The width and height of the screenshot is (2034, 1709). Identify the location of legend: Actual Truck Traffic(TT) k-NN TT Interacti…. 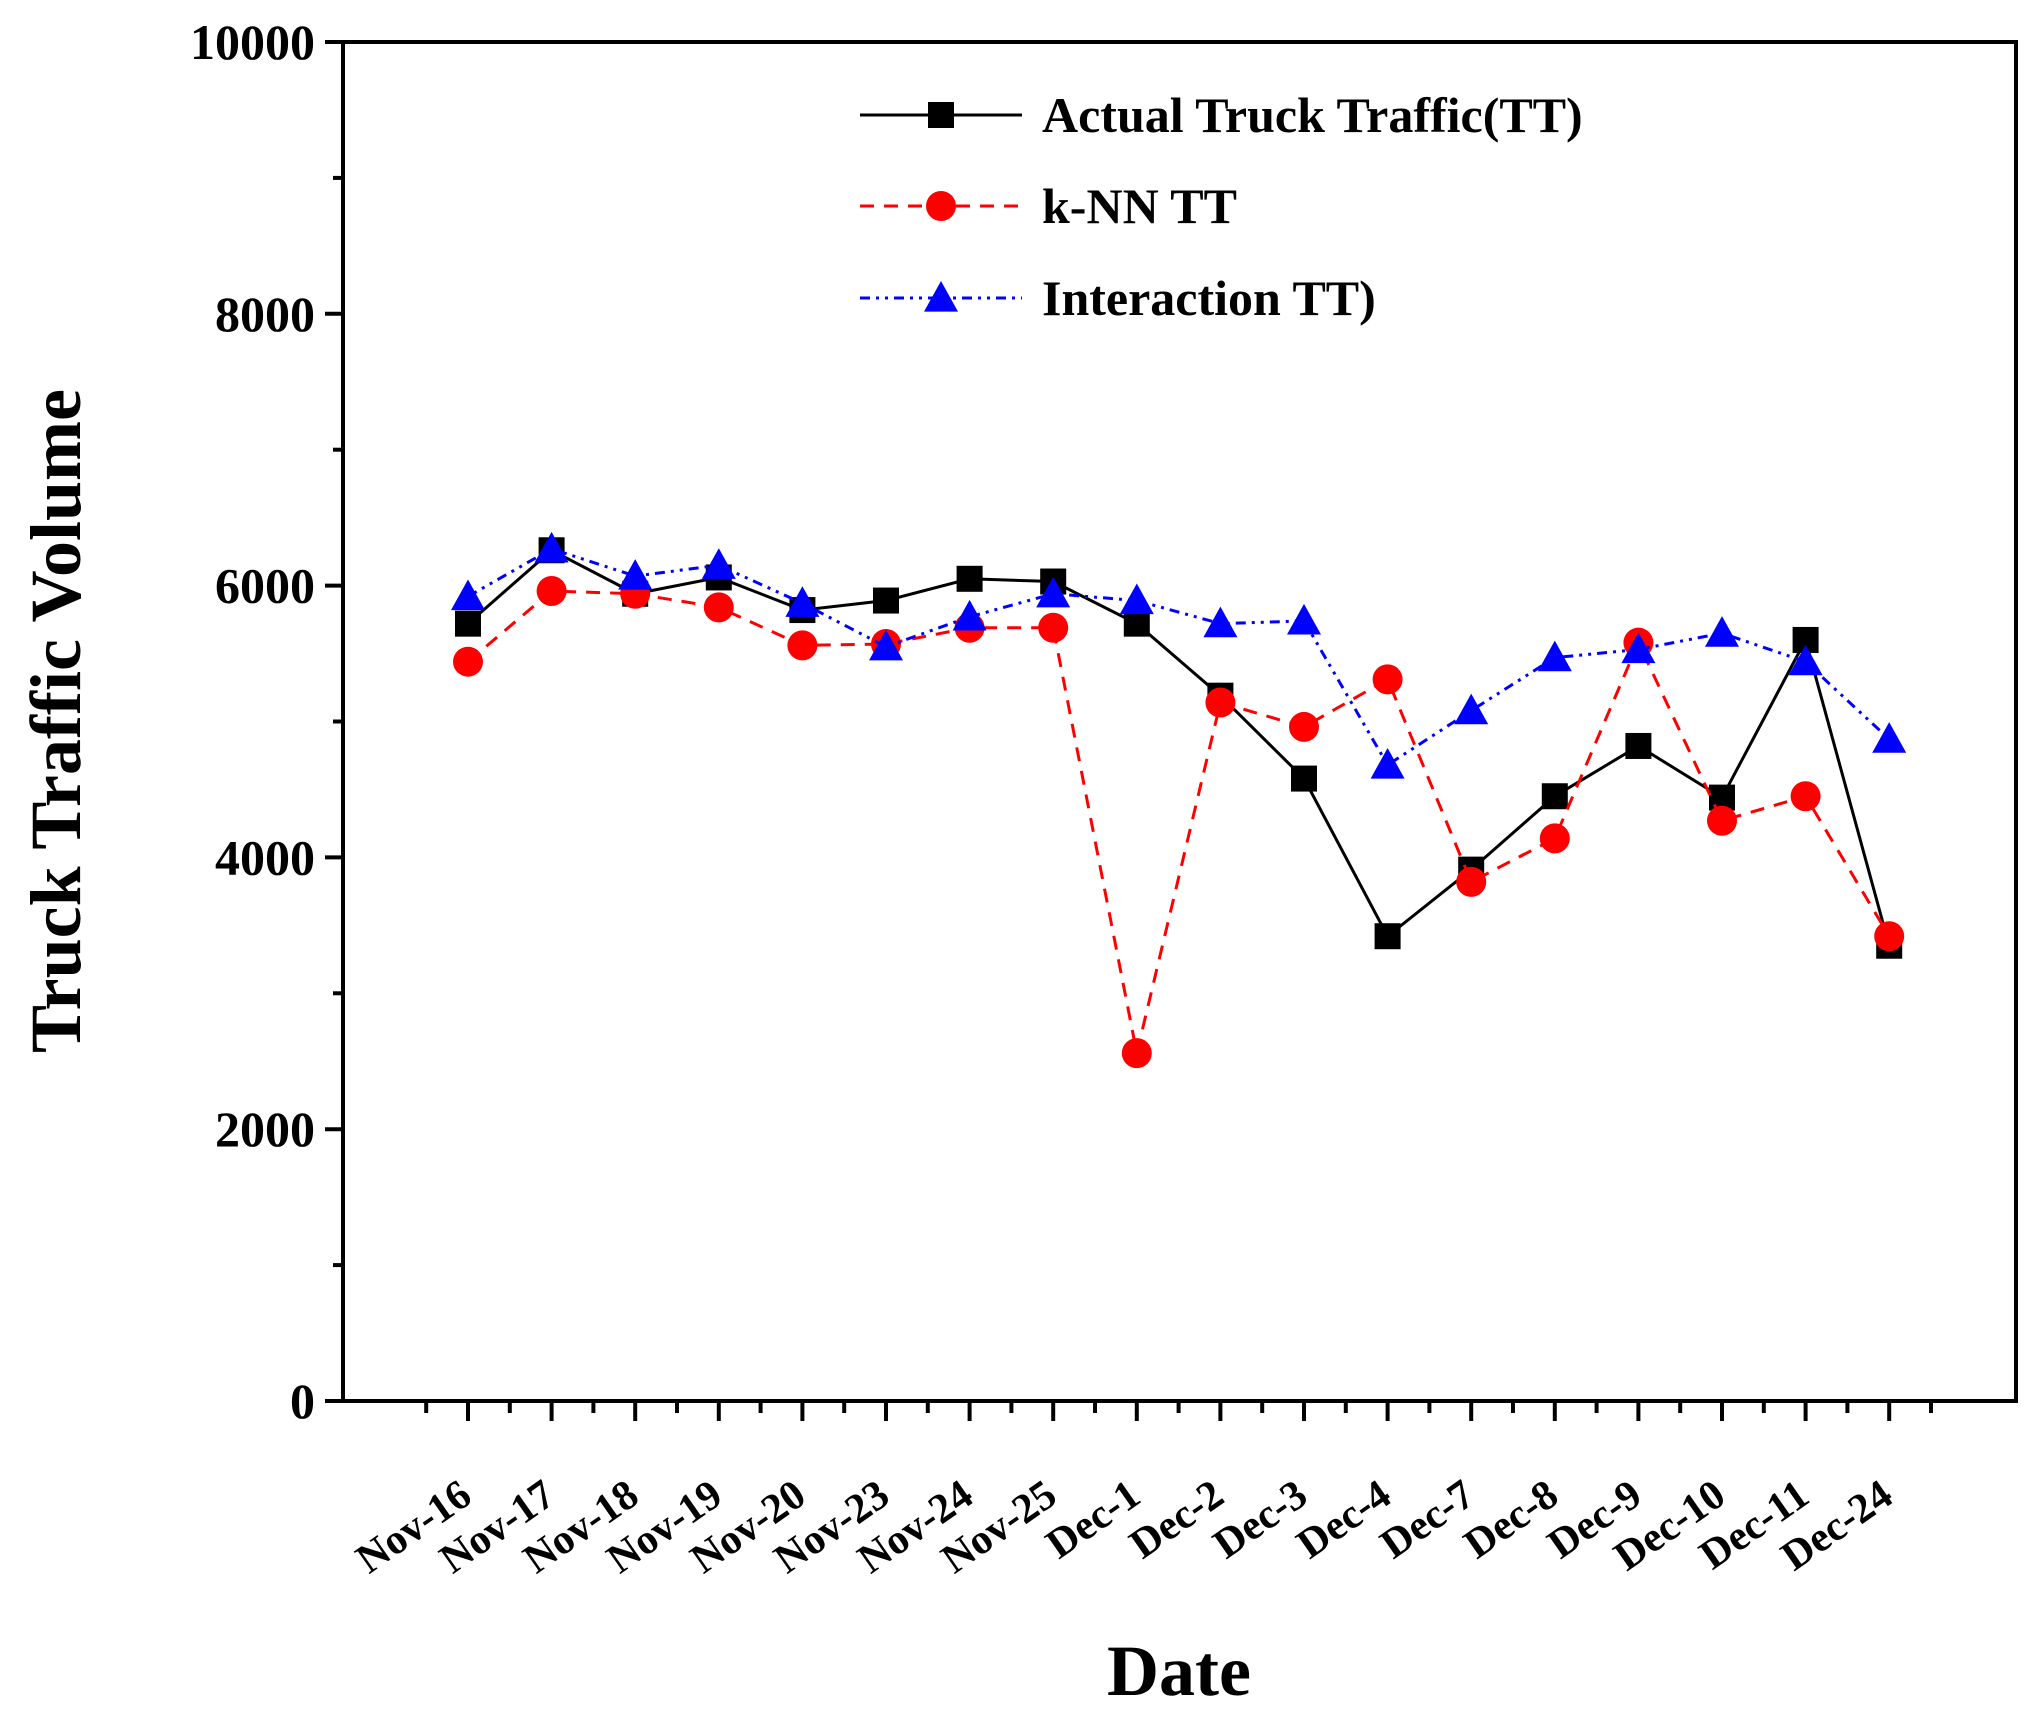
(1221, 206).